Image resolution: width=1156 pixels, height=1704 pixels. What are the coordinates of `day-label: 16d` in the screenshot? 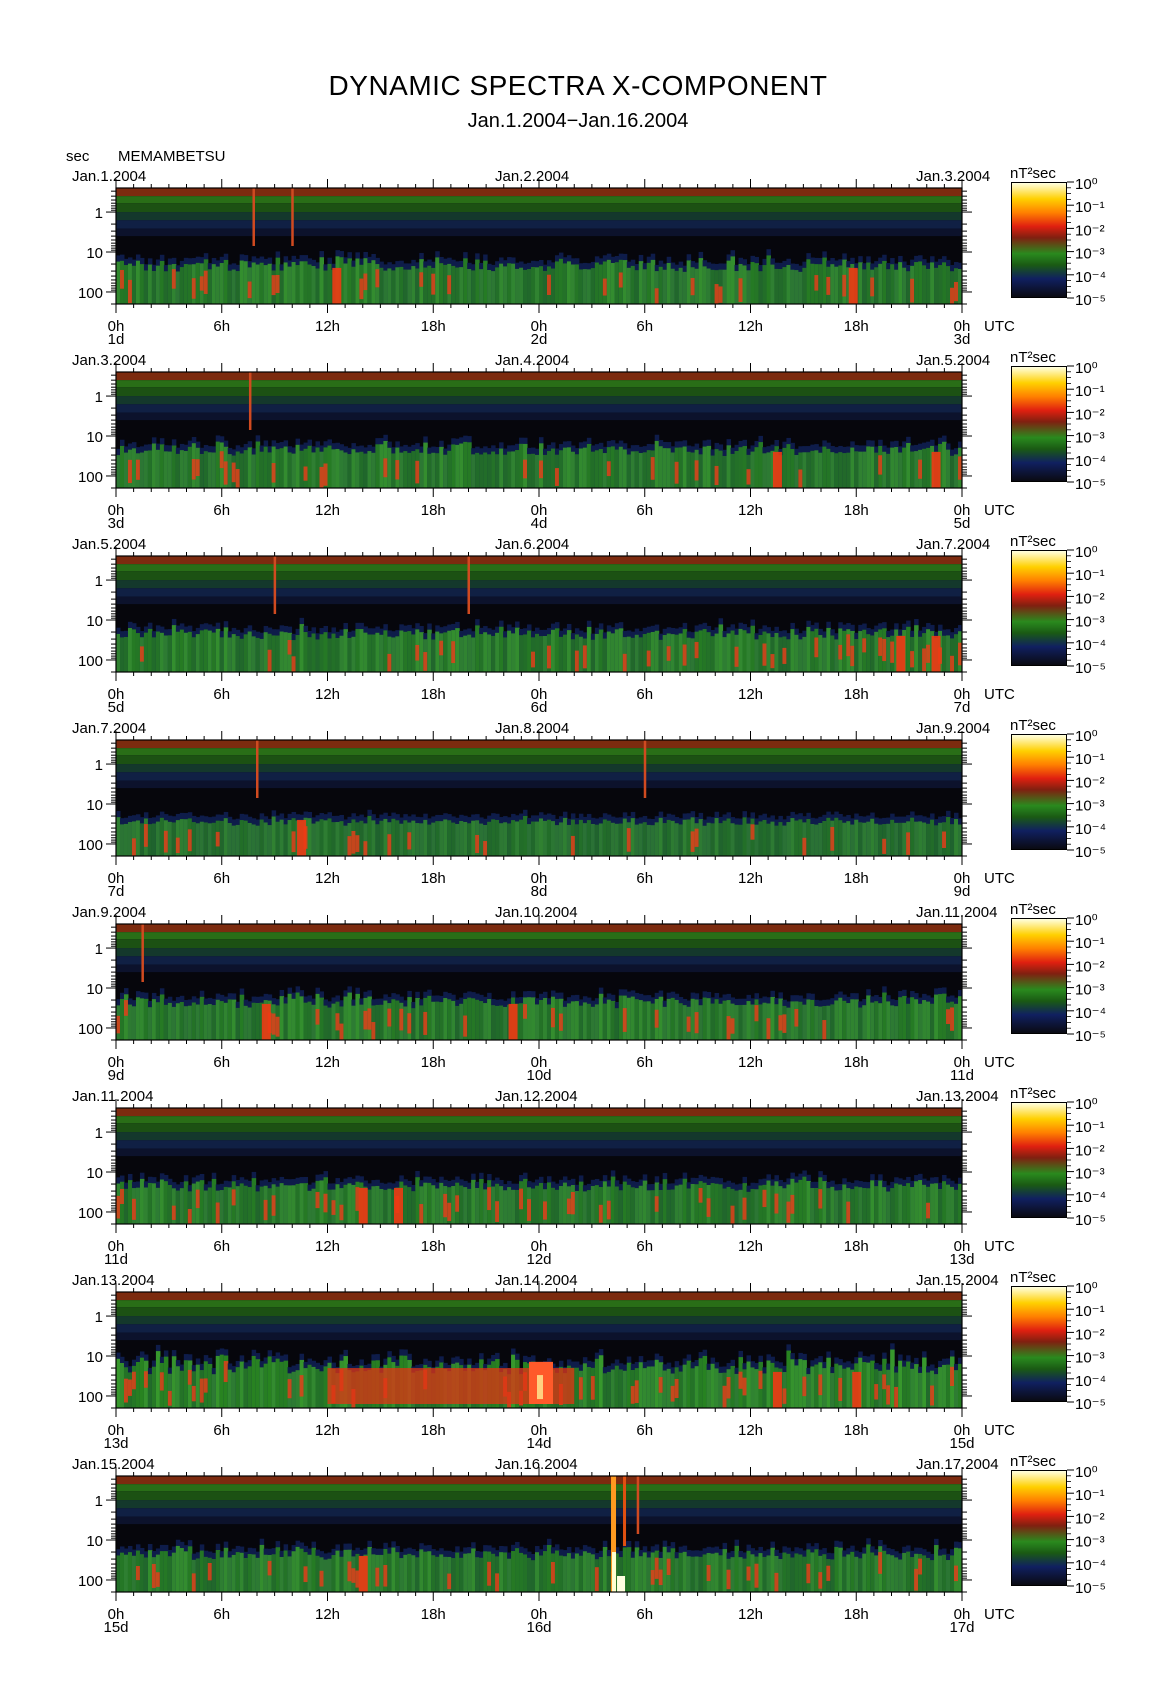 It's located at (538, 1627).